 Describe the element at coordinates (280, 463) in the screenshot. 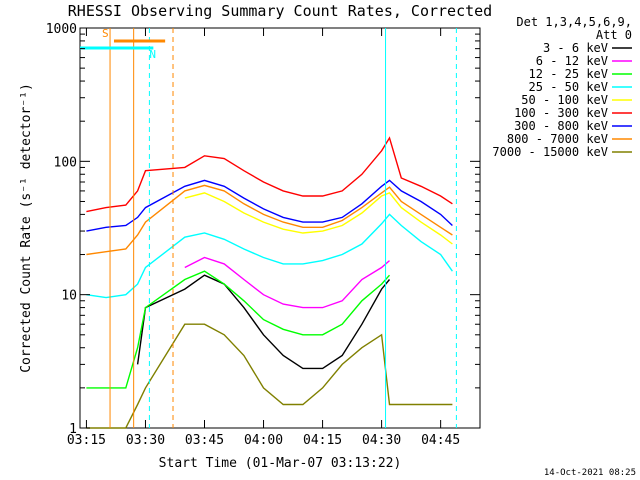

I see `x-axis-label: Start Time (01-Mar-07 03:13:22)` at that location.